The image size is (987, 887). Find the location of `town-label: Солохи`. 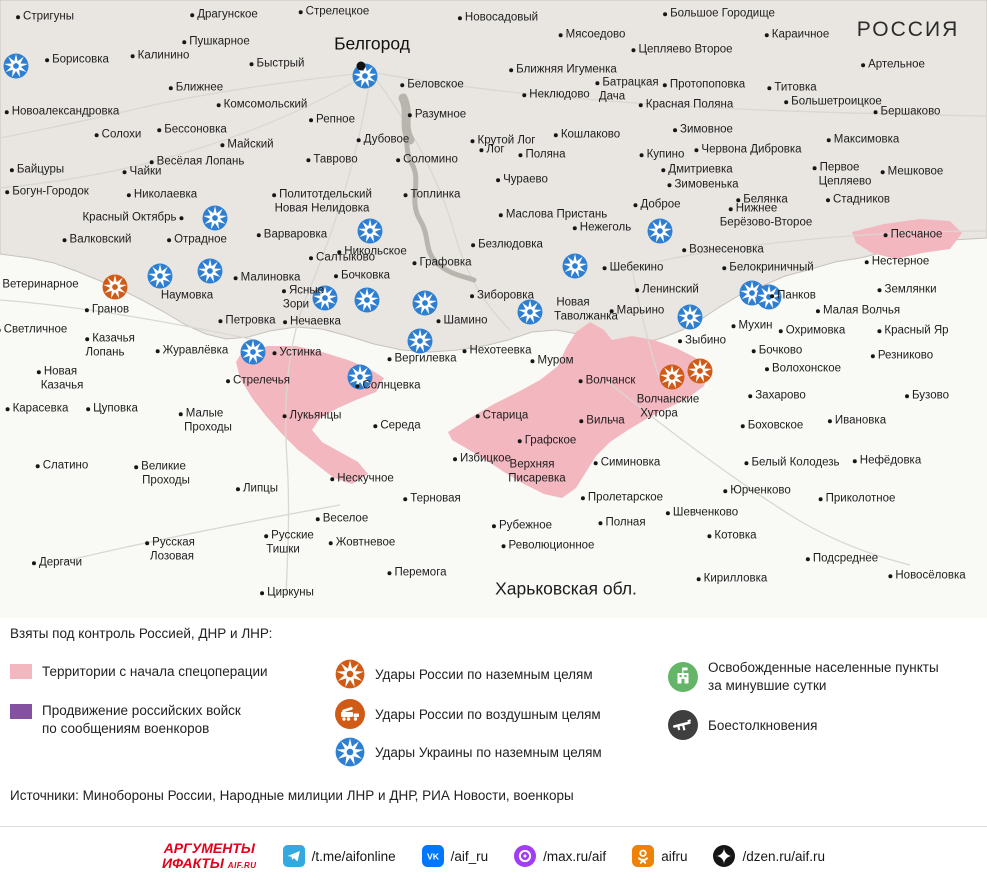

town-label: Солохи is located at coordinates (117, 135).